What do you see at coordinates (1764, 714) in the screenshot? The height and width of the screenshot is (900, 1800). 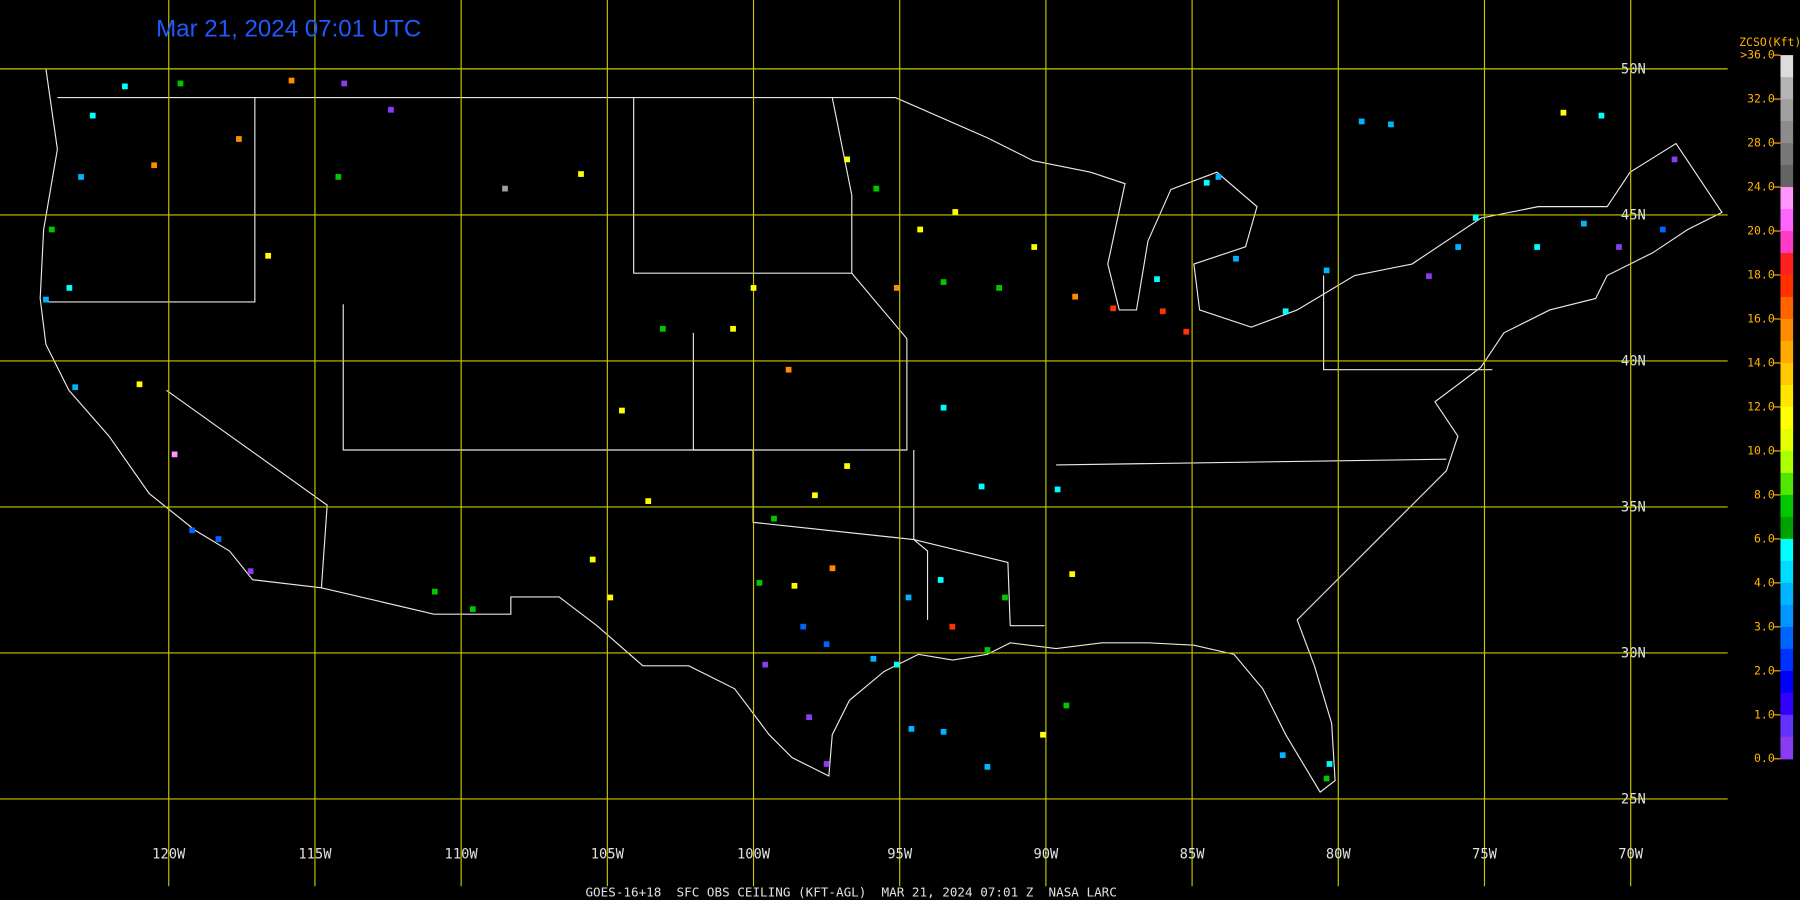 I see `scale-label: 1.0` at bounding box center [1764, 714].